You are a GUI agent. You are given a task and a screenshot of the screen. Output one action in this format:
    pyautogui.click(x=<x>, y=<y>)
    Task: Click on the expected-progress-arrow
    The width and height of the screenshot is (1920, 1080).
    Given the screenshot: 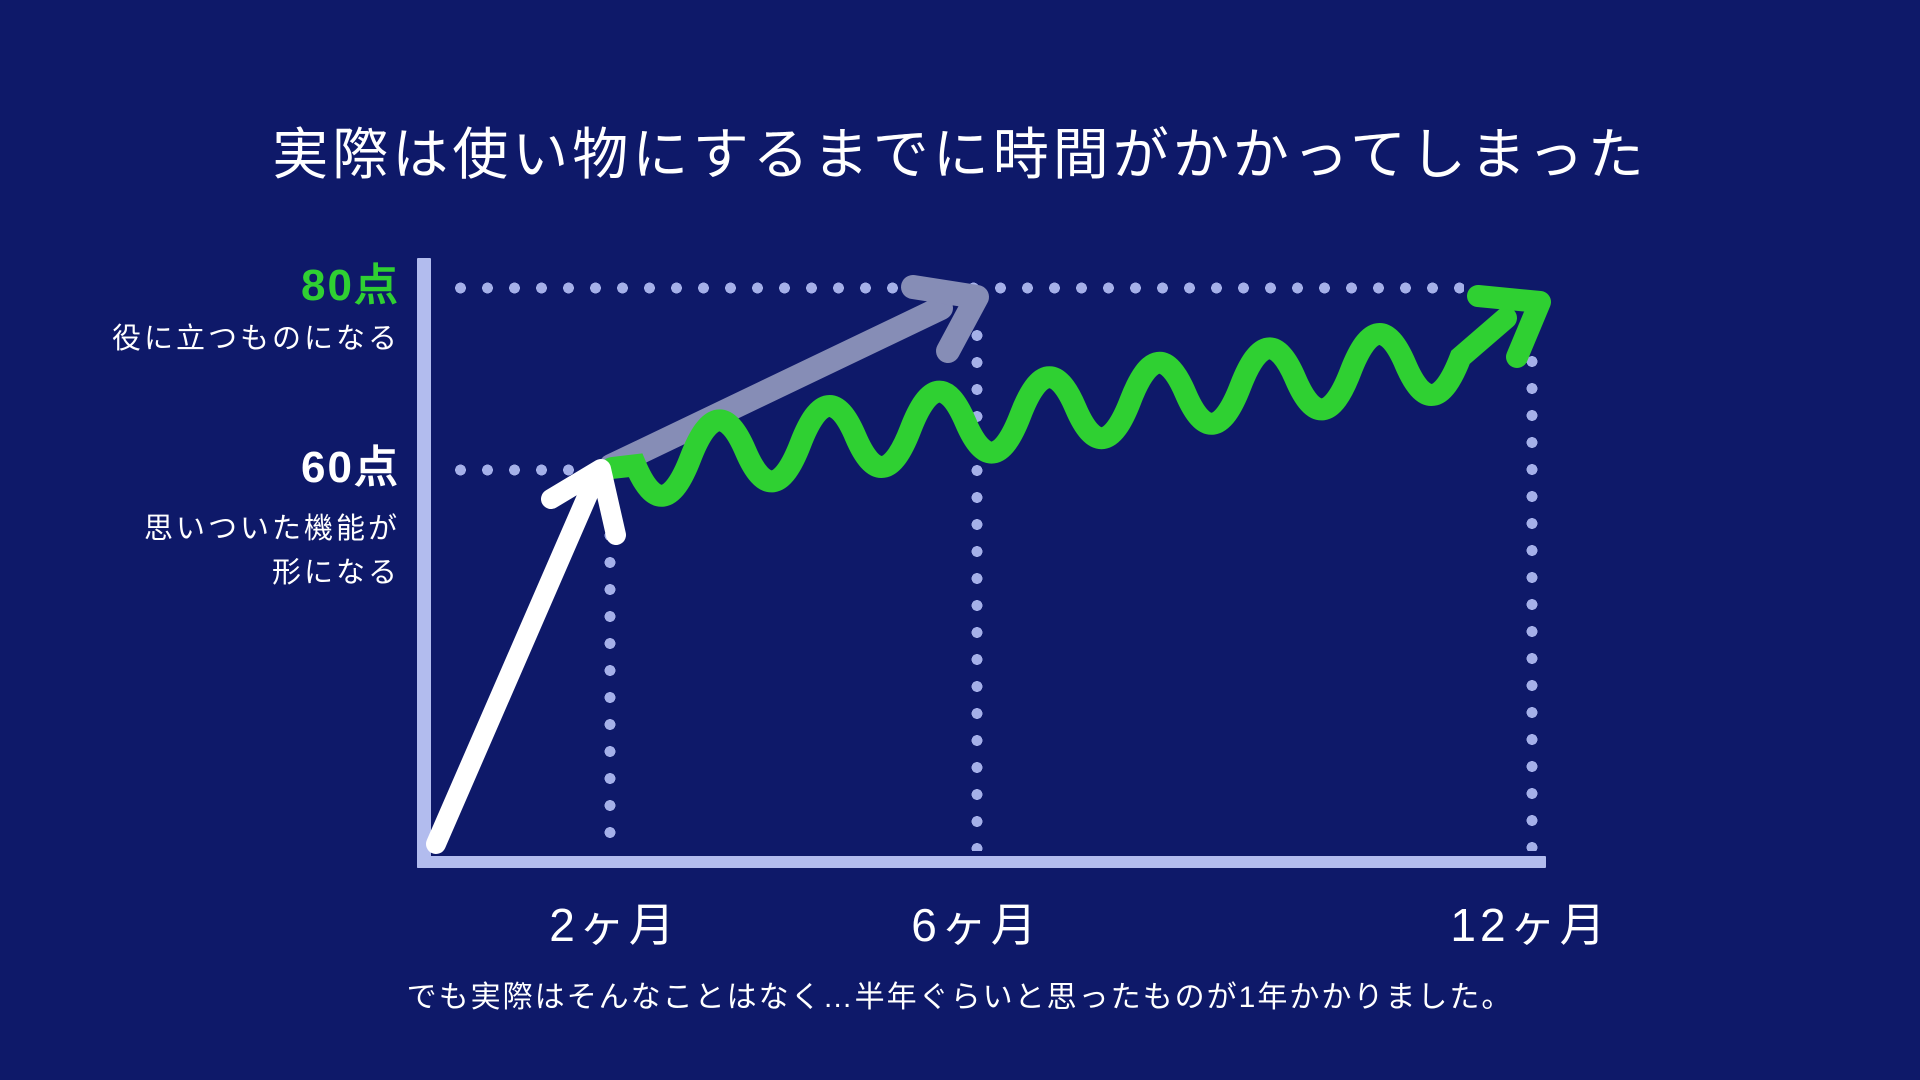 What is the action you would take?
    pyautogui.click(x=794, y=376)
    